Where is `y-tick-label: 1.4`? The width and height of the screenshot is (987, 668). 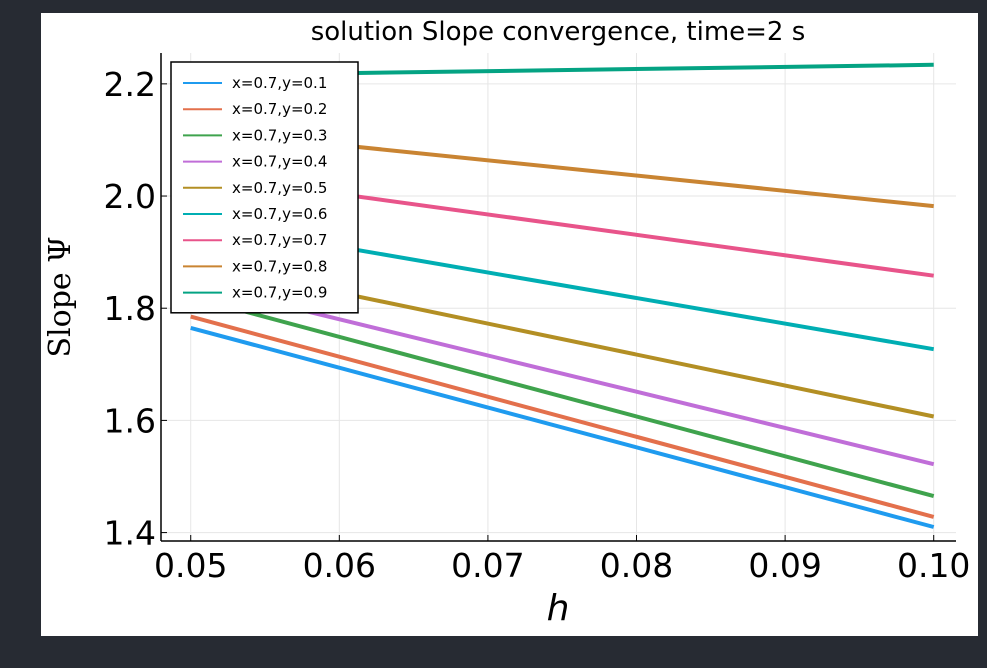
y-tick-label: 1.4 is located at coordinates (130, 533).